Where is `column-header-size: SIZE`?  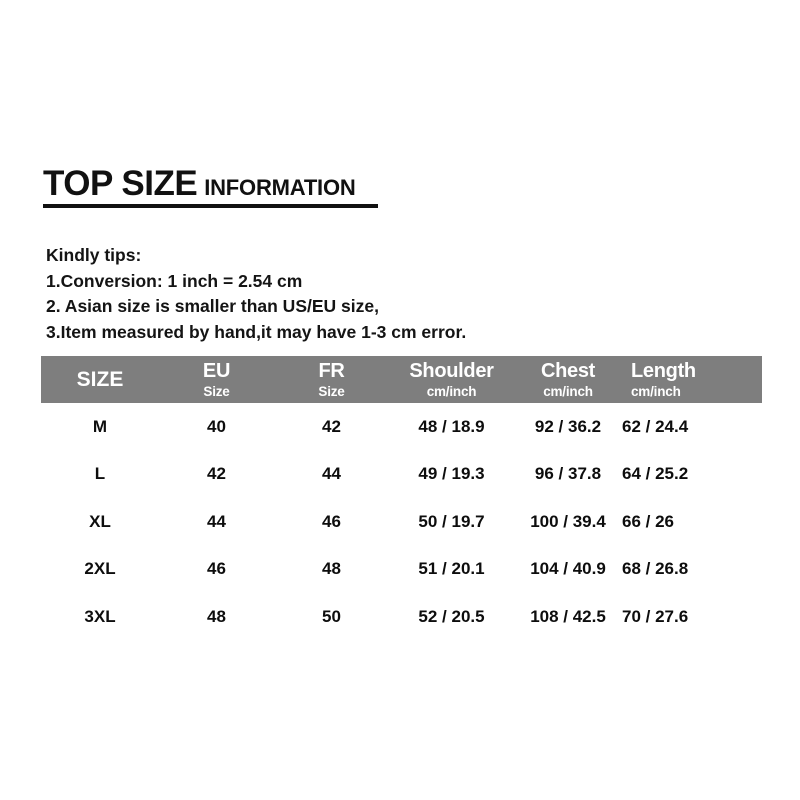 column-header-size: SIZE is located at coordinates (100, 379).